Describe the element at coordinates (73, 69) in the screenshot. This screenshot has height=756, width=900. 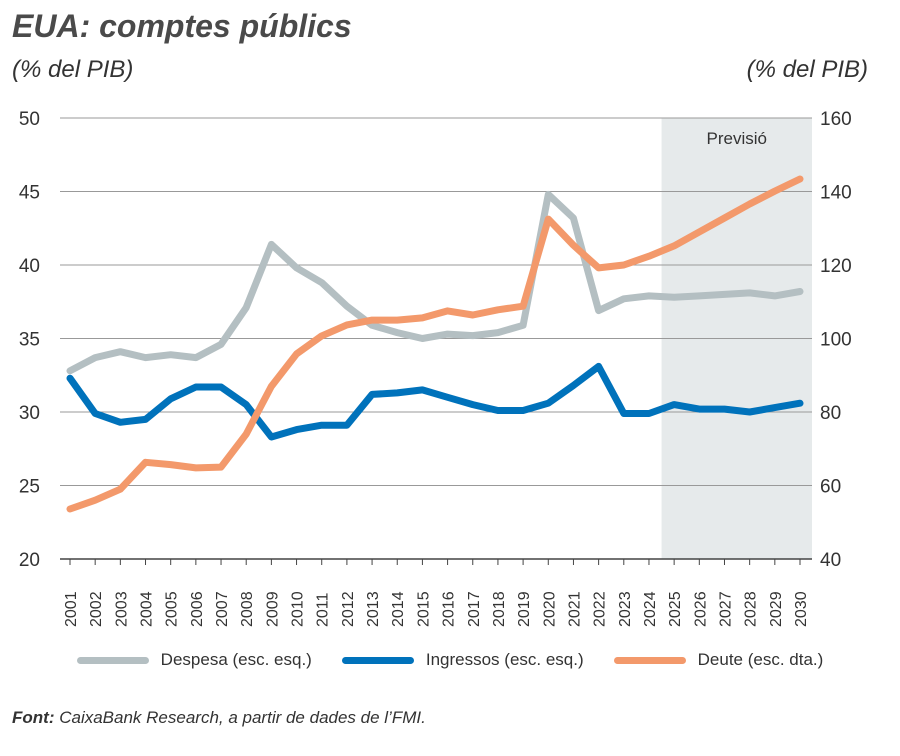
I see `left-axis-label: (% del PIB)` at that location.